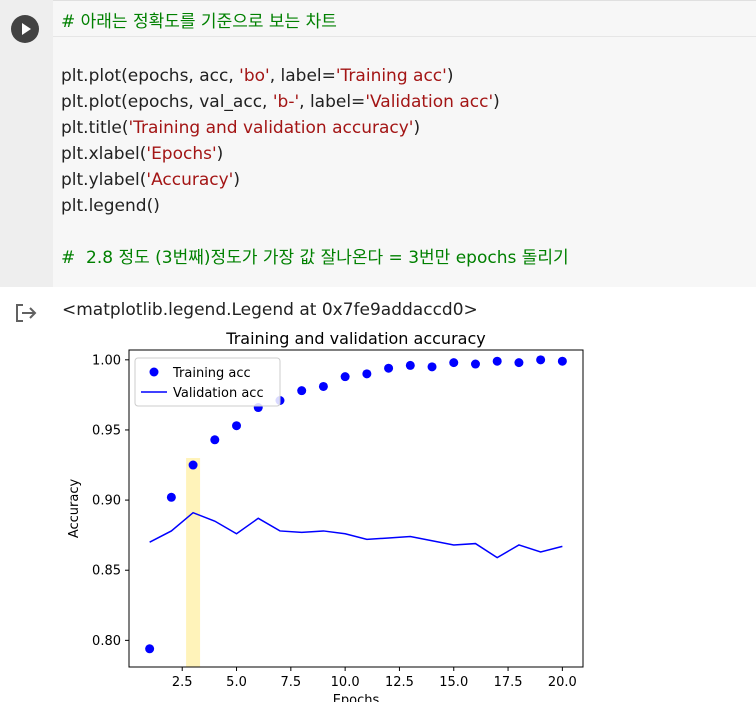  Describe the element at coordinates (404, 0) in the screenshot. I see `editor-top-border` at that location.